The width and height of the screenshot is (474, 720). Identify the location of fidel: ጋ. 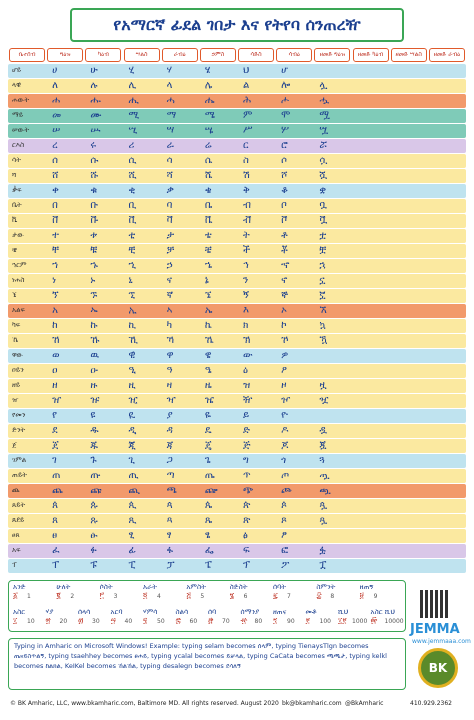
(169, 461).